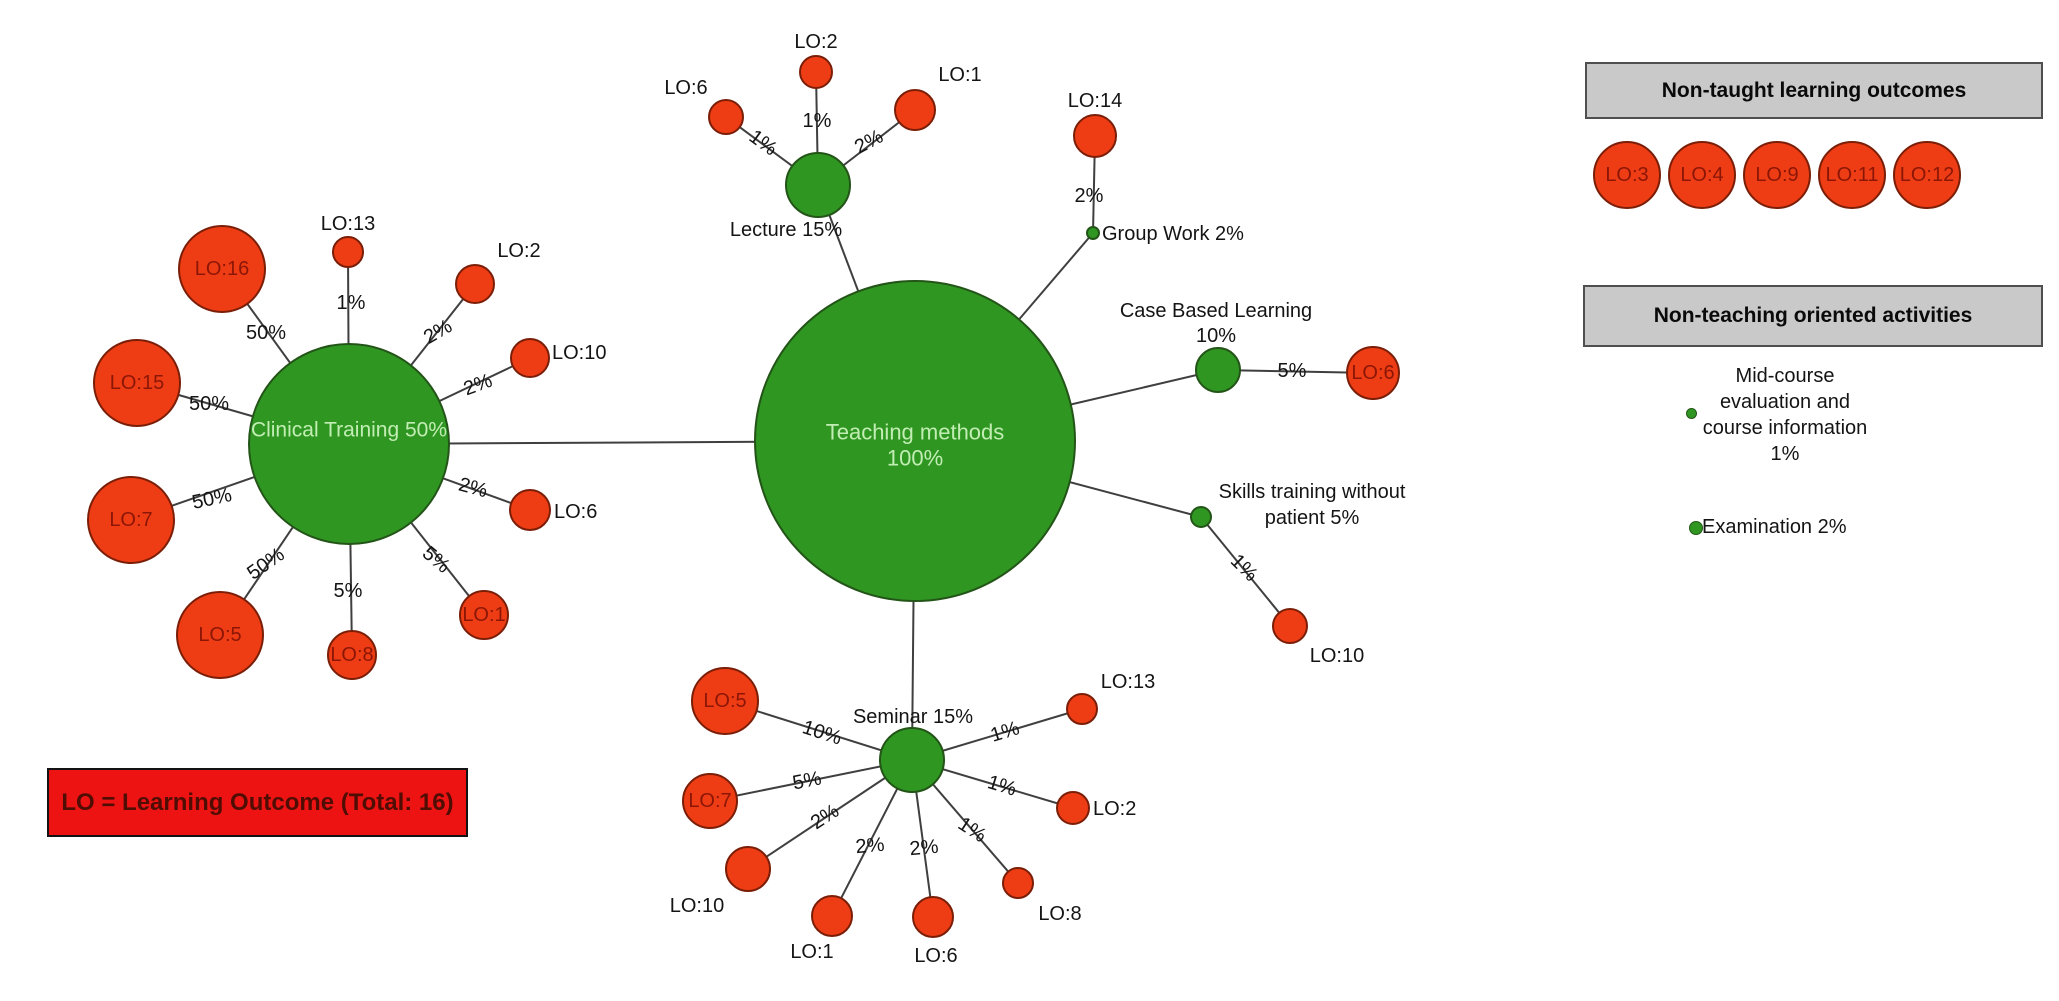 This screenshot has width=2059, height=1001. What do you see at coordinates (807, 780) in the screenshot?
I see `edge-label-seminar-lo7-seminar: 5%` at bounding box center [807, 780].